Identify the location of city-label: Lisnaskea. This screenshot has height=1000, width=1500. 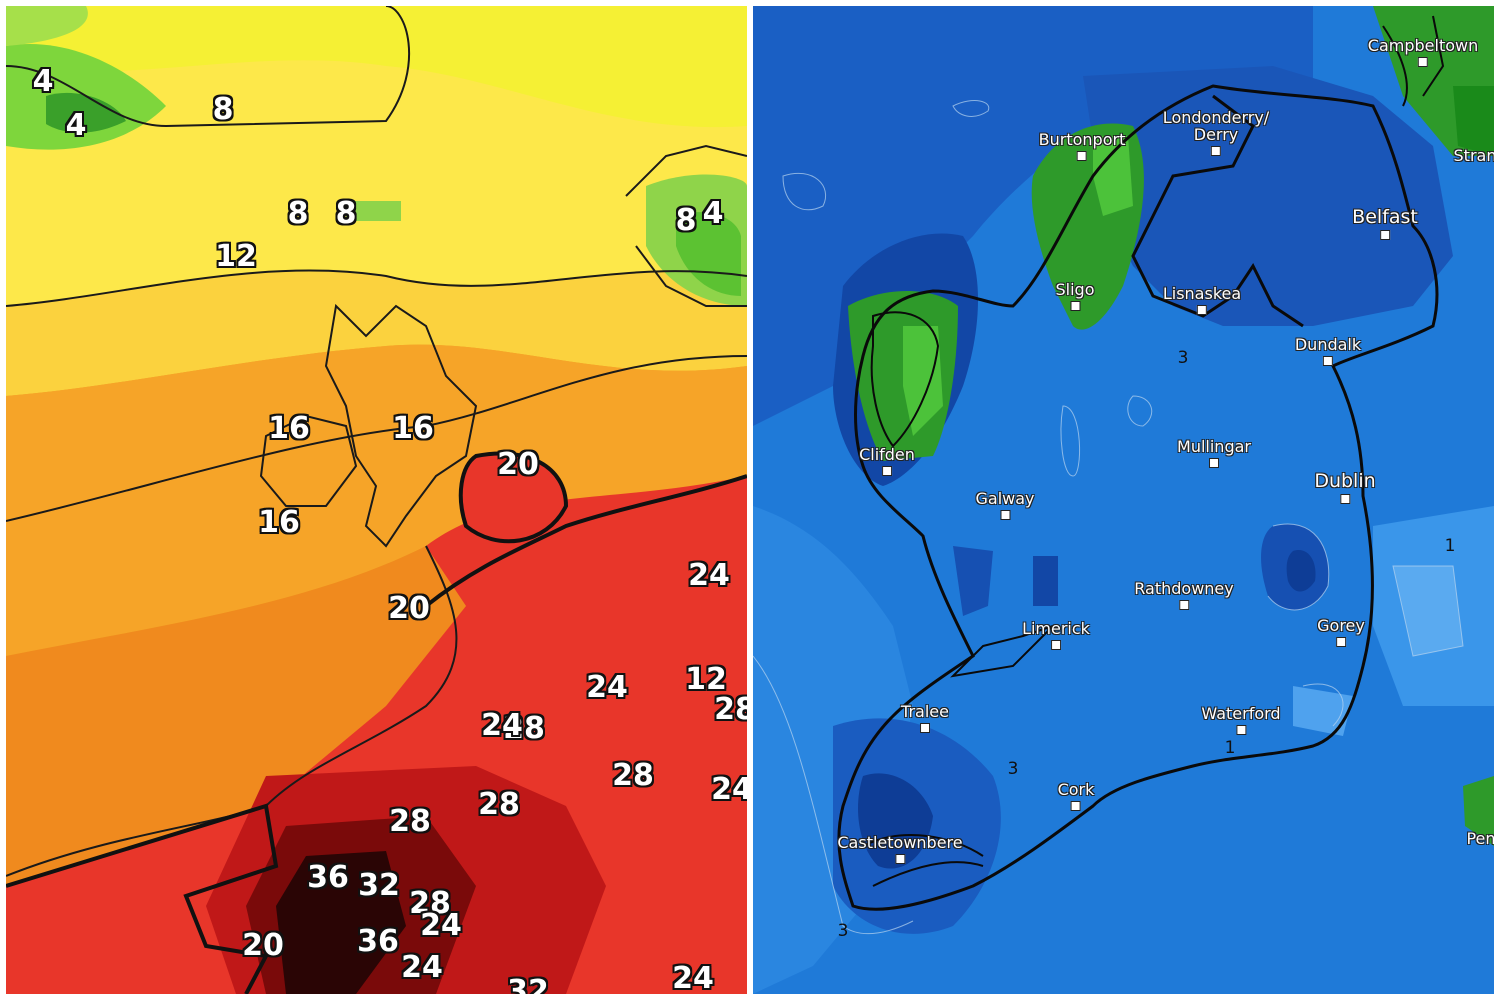
(1202, 293).